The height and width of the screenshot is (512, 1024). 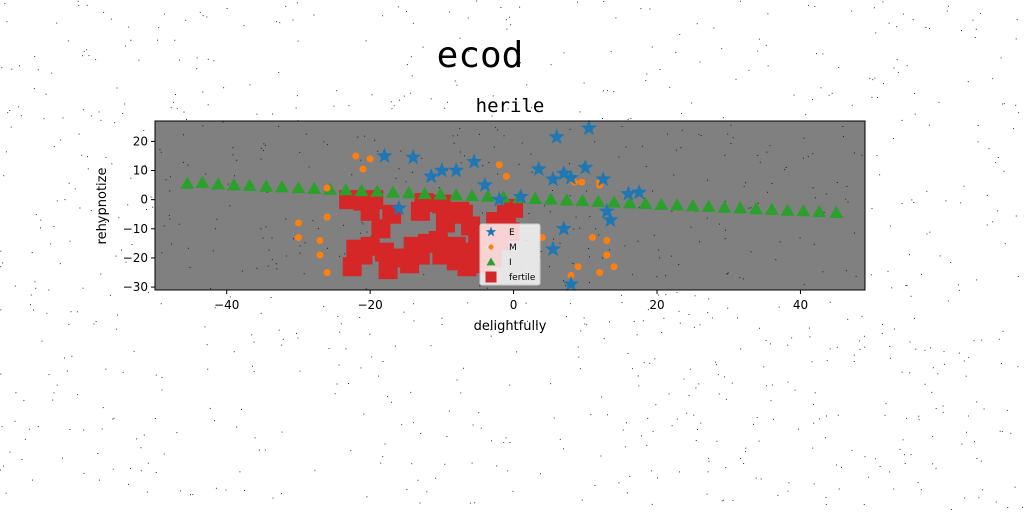 What do you see at coordinates (226, 305) in the screenshot?
I see `x-tick-label: −40` at bounding box center [226, 305].